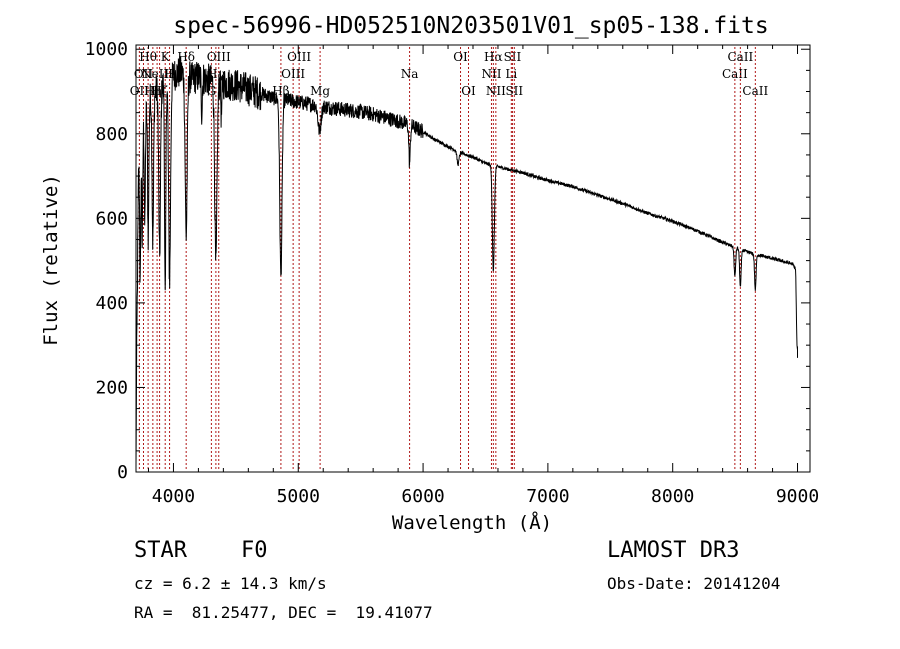 The height and width of the screenshot is (649, 900). Describe the element at coordinates (511, 74) in the screenshot. I see `line-marker-label: Li` at that location.